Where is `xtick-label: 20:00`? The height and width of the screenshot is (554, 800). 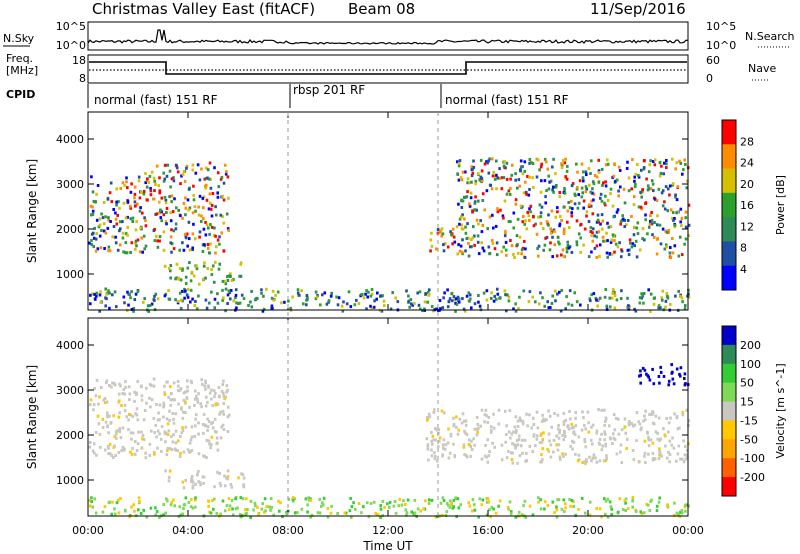
xtick-label: 20:00 is located at coordinates (588, 530).